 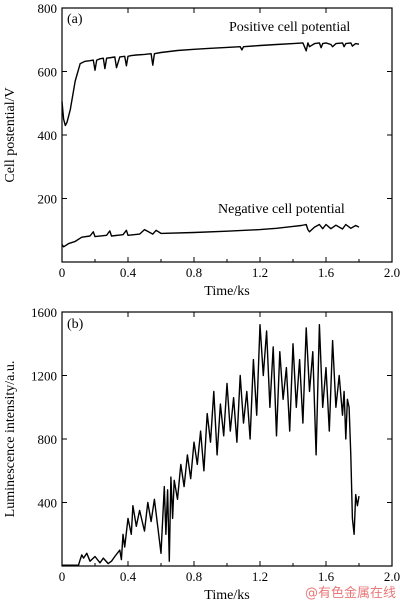 I want to click on y-axis-label-b: Luminescence intensity/a.u., so click(x=10, y=439).